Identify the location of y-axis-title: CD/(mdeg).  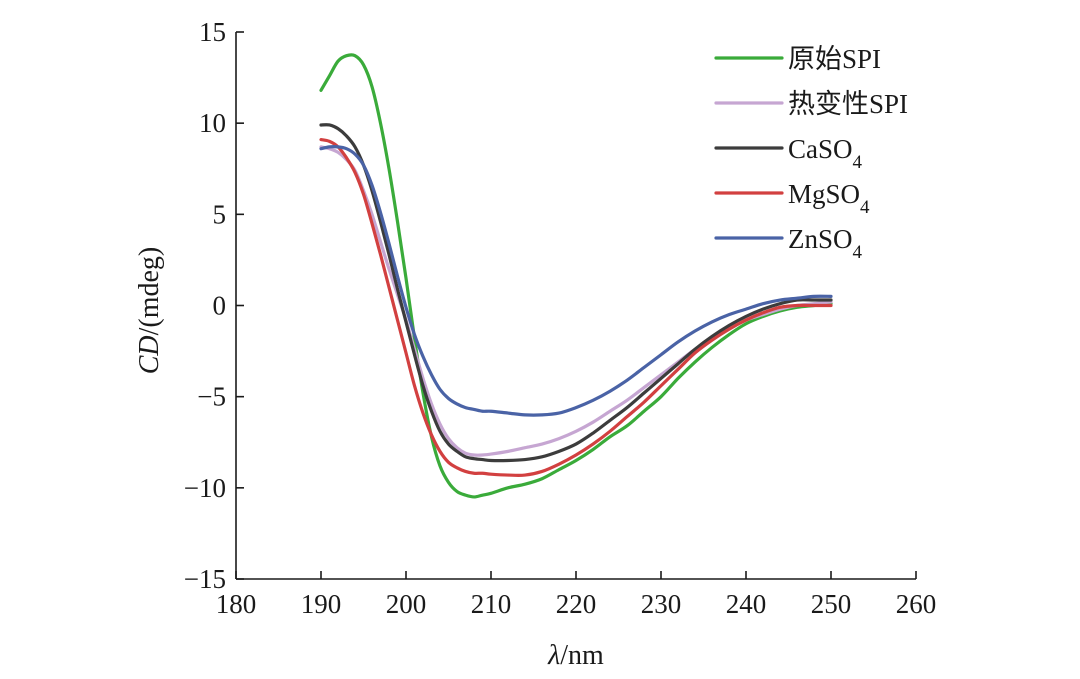
(149, 311).